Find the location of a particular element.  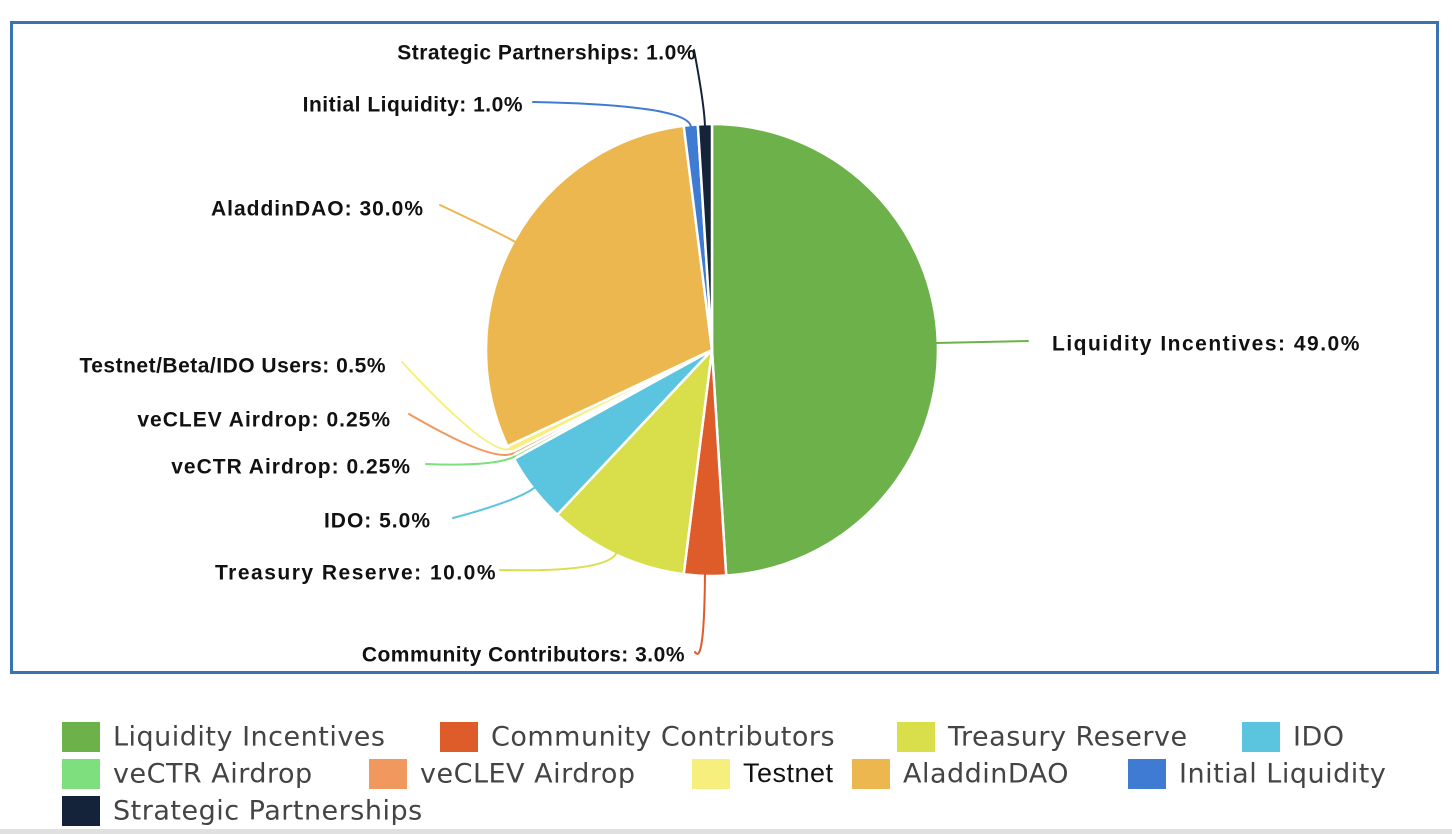

legend-item-strategic-partnerships: Strategic Partnerships is located at coordinates (242, 811).